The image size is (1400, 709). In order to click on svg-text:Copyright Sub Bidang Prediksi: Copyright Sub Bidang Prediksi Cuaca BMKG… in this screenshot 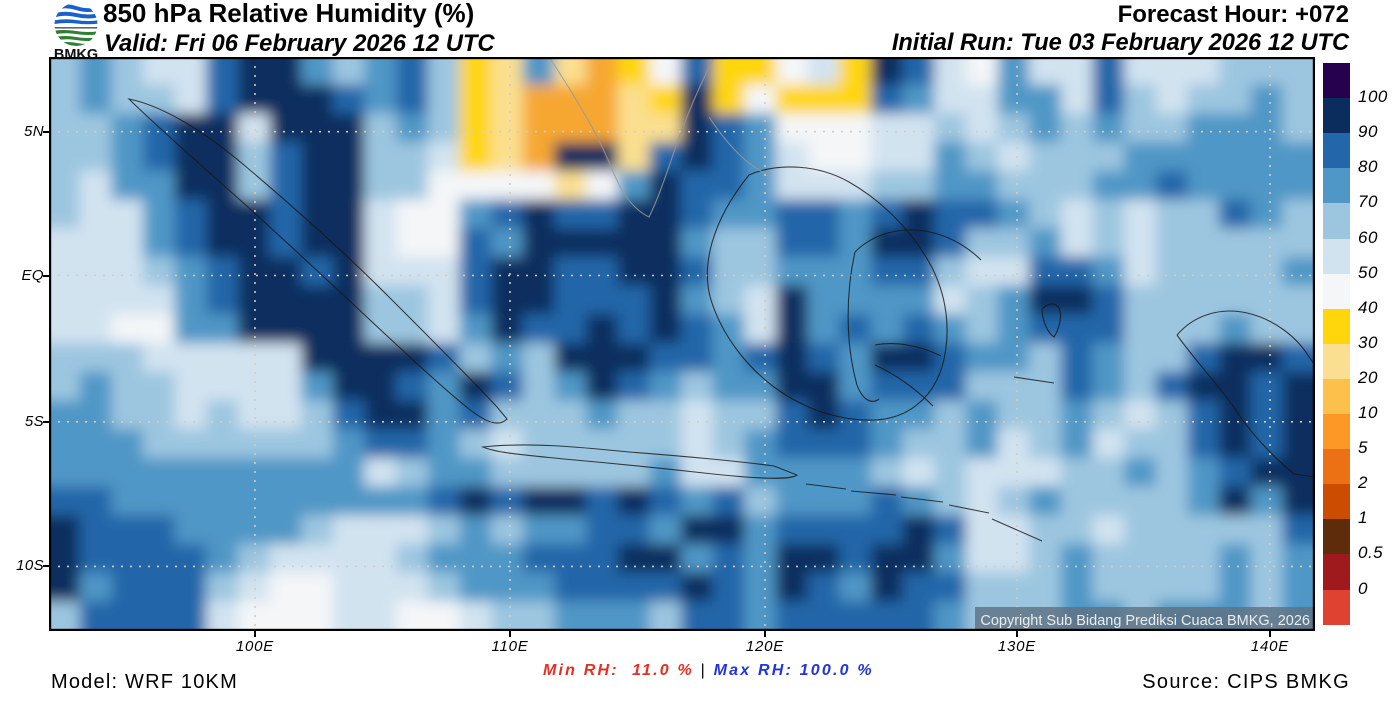, I will do `click(1145, 621)`.